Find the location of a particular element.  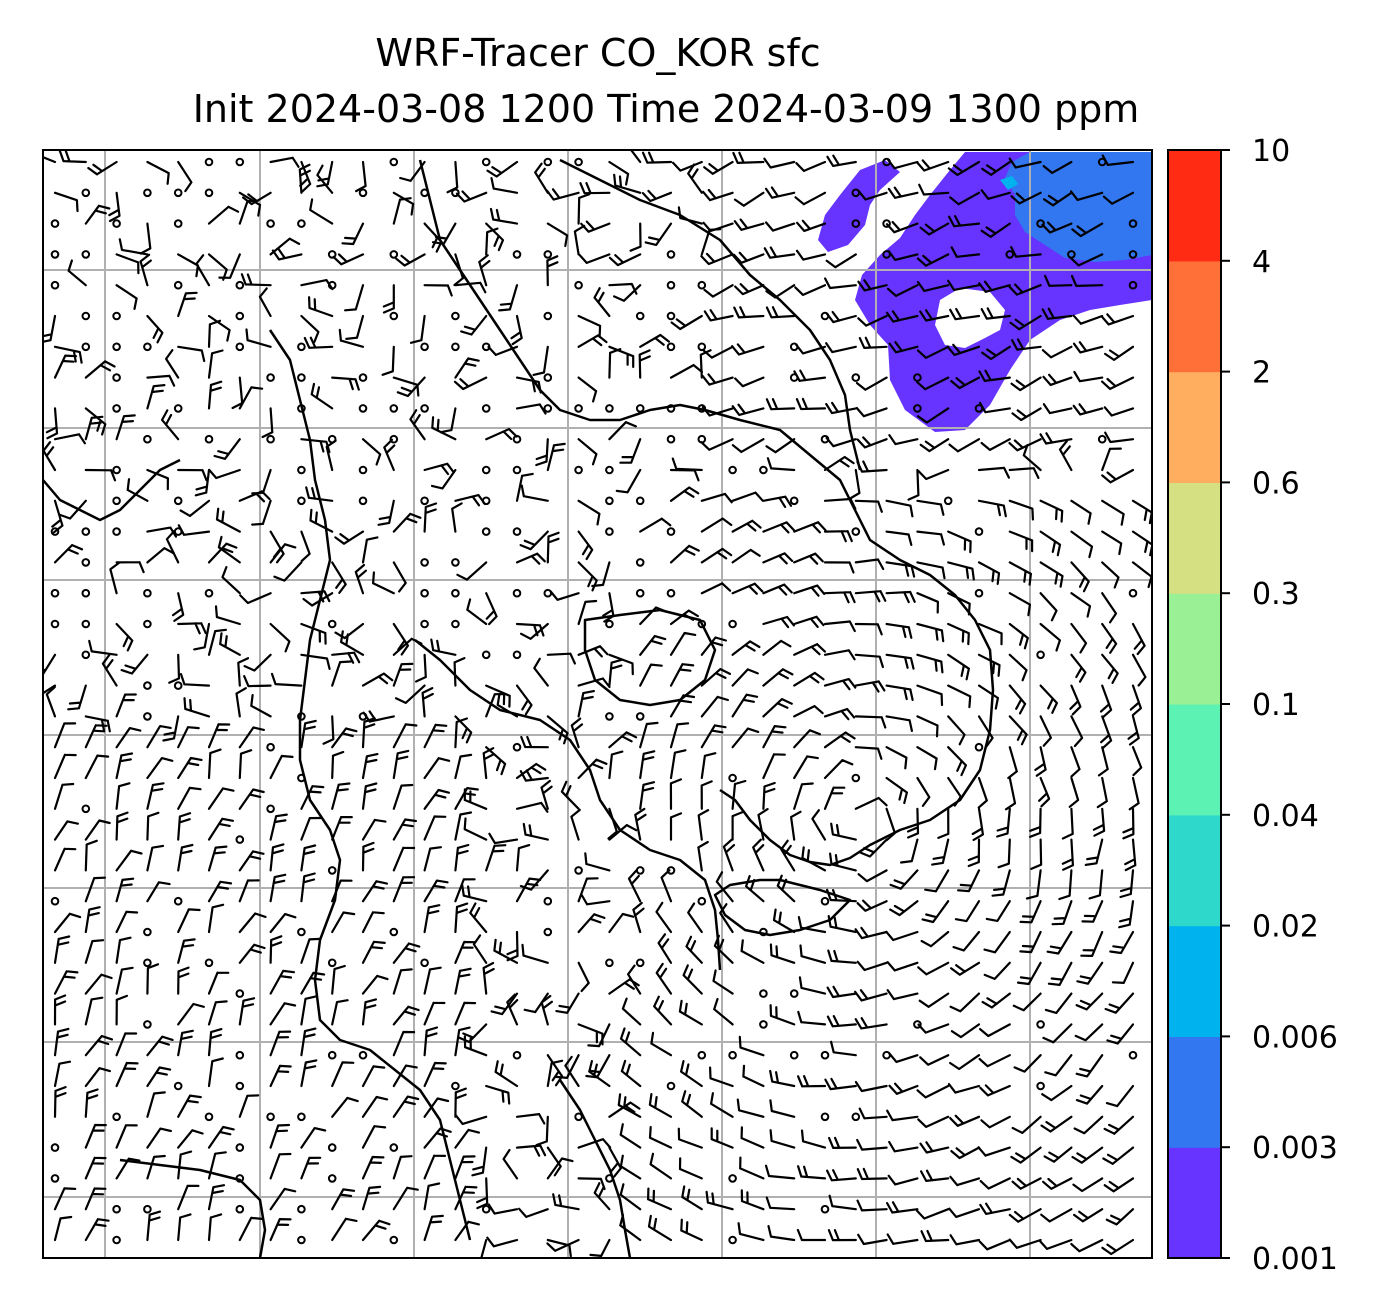

coastline-central-peninsula is located at coordinates (568, 805).